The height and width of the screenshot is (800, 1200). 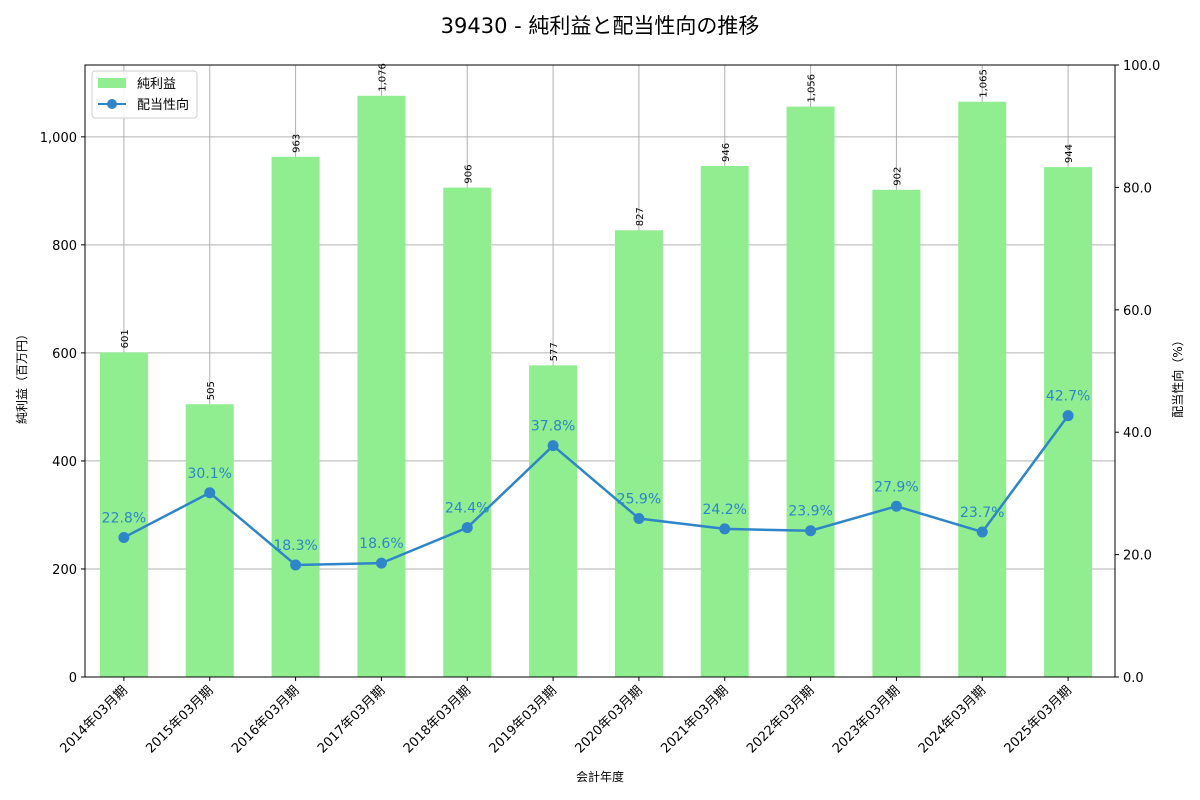 What do you see at coordinates (112, 83) in the screenshot?
I see `legend-bar-swatch` at bounding box center [112, 83].